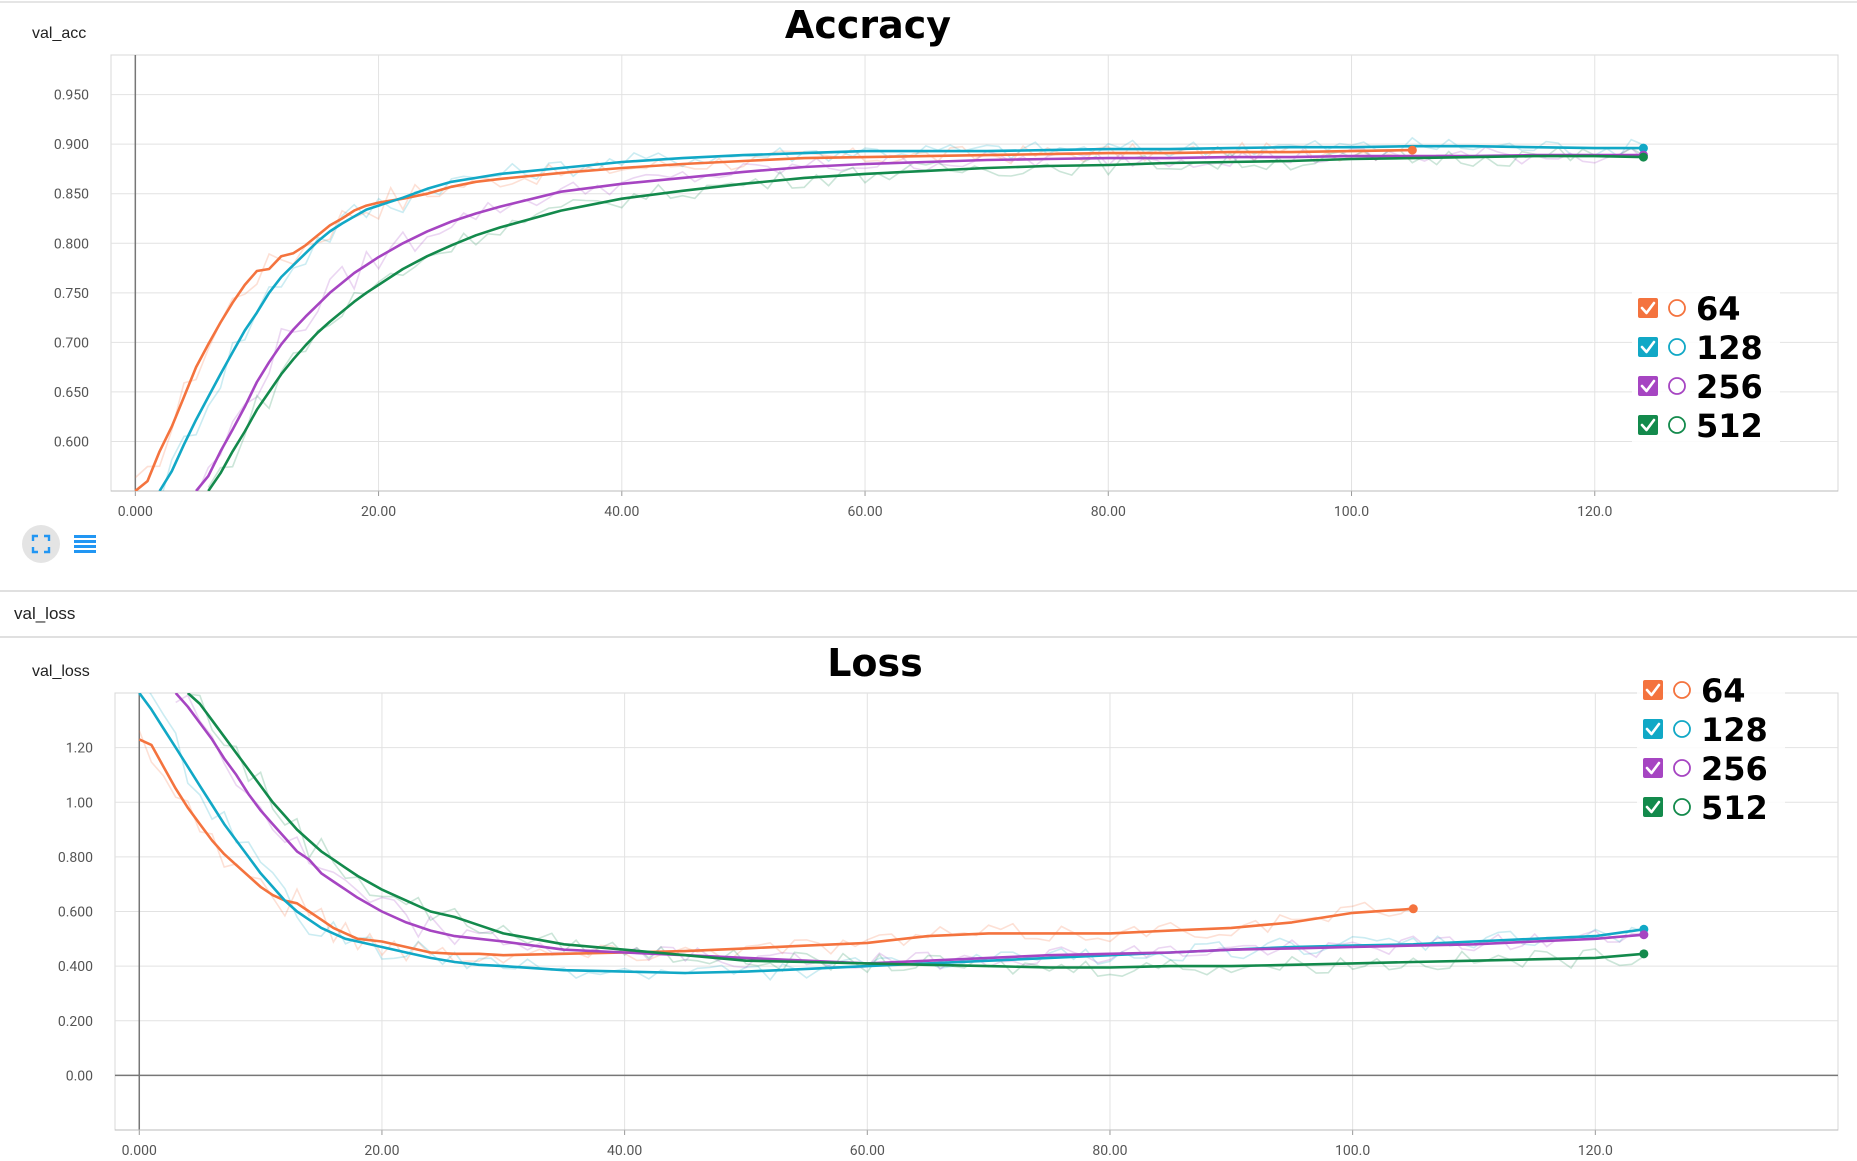  What do you see at coordinates (868, 25) in the screenshot?
I see `chart-title: Accracy` at bounding box center [868, 25].